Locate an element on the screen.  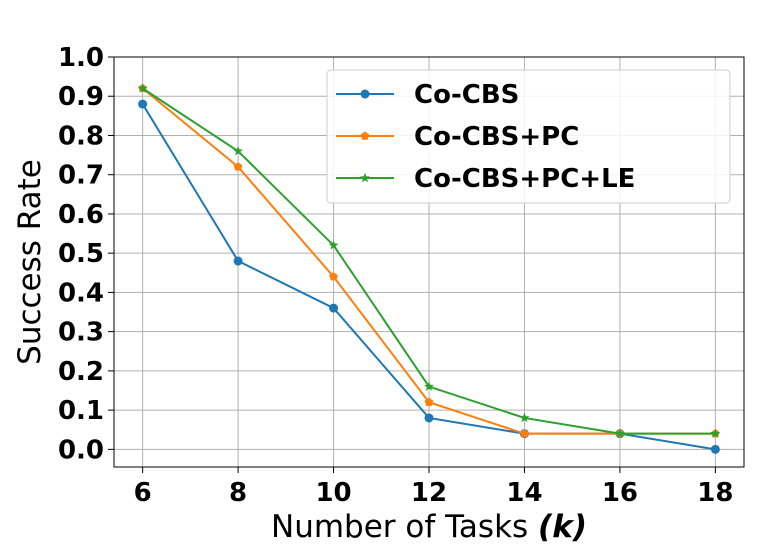
x-axis-ticks: 6 8 10 12 14 16 18 is located at coordinates (433, 487).